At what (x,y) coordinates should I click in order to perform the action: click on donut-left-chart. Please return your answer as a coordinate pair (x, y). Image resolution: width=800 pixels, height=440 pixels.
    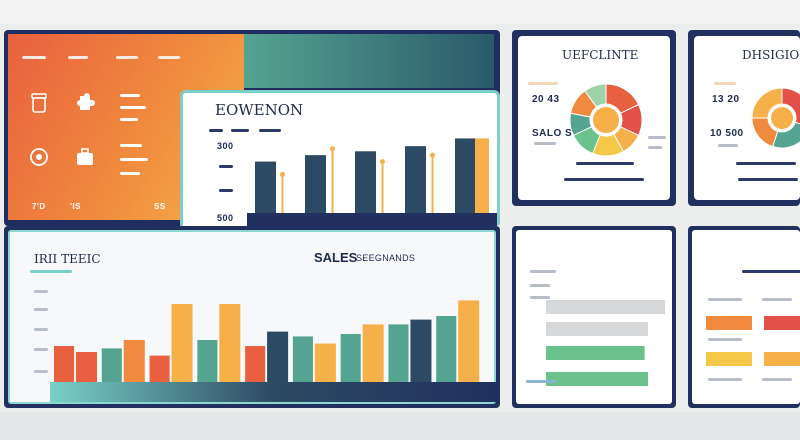
    Looking at the image, I should click on (606, 120).